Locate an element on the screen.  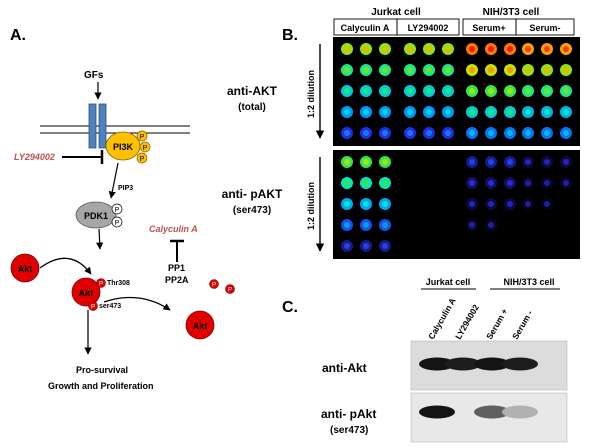
b-lane-2: Serum+ is located at coordinates (488, 28).